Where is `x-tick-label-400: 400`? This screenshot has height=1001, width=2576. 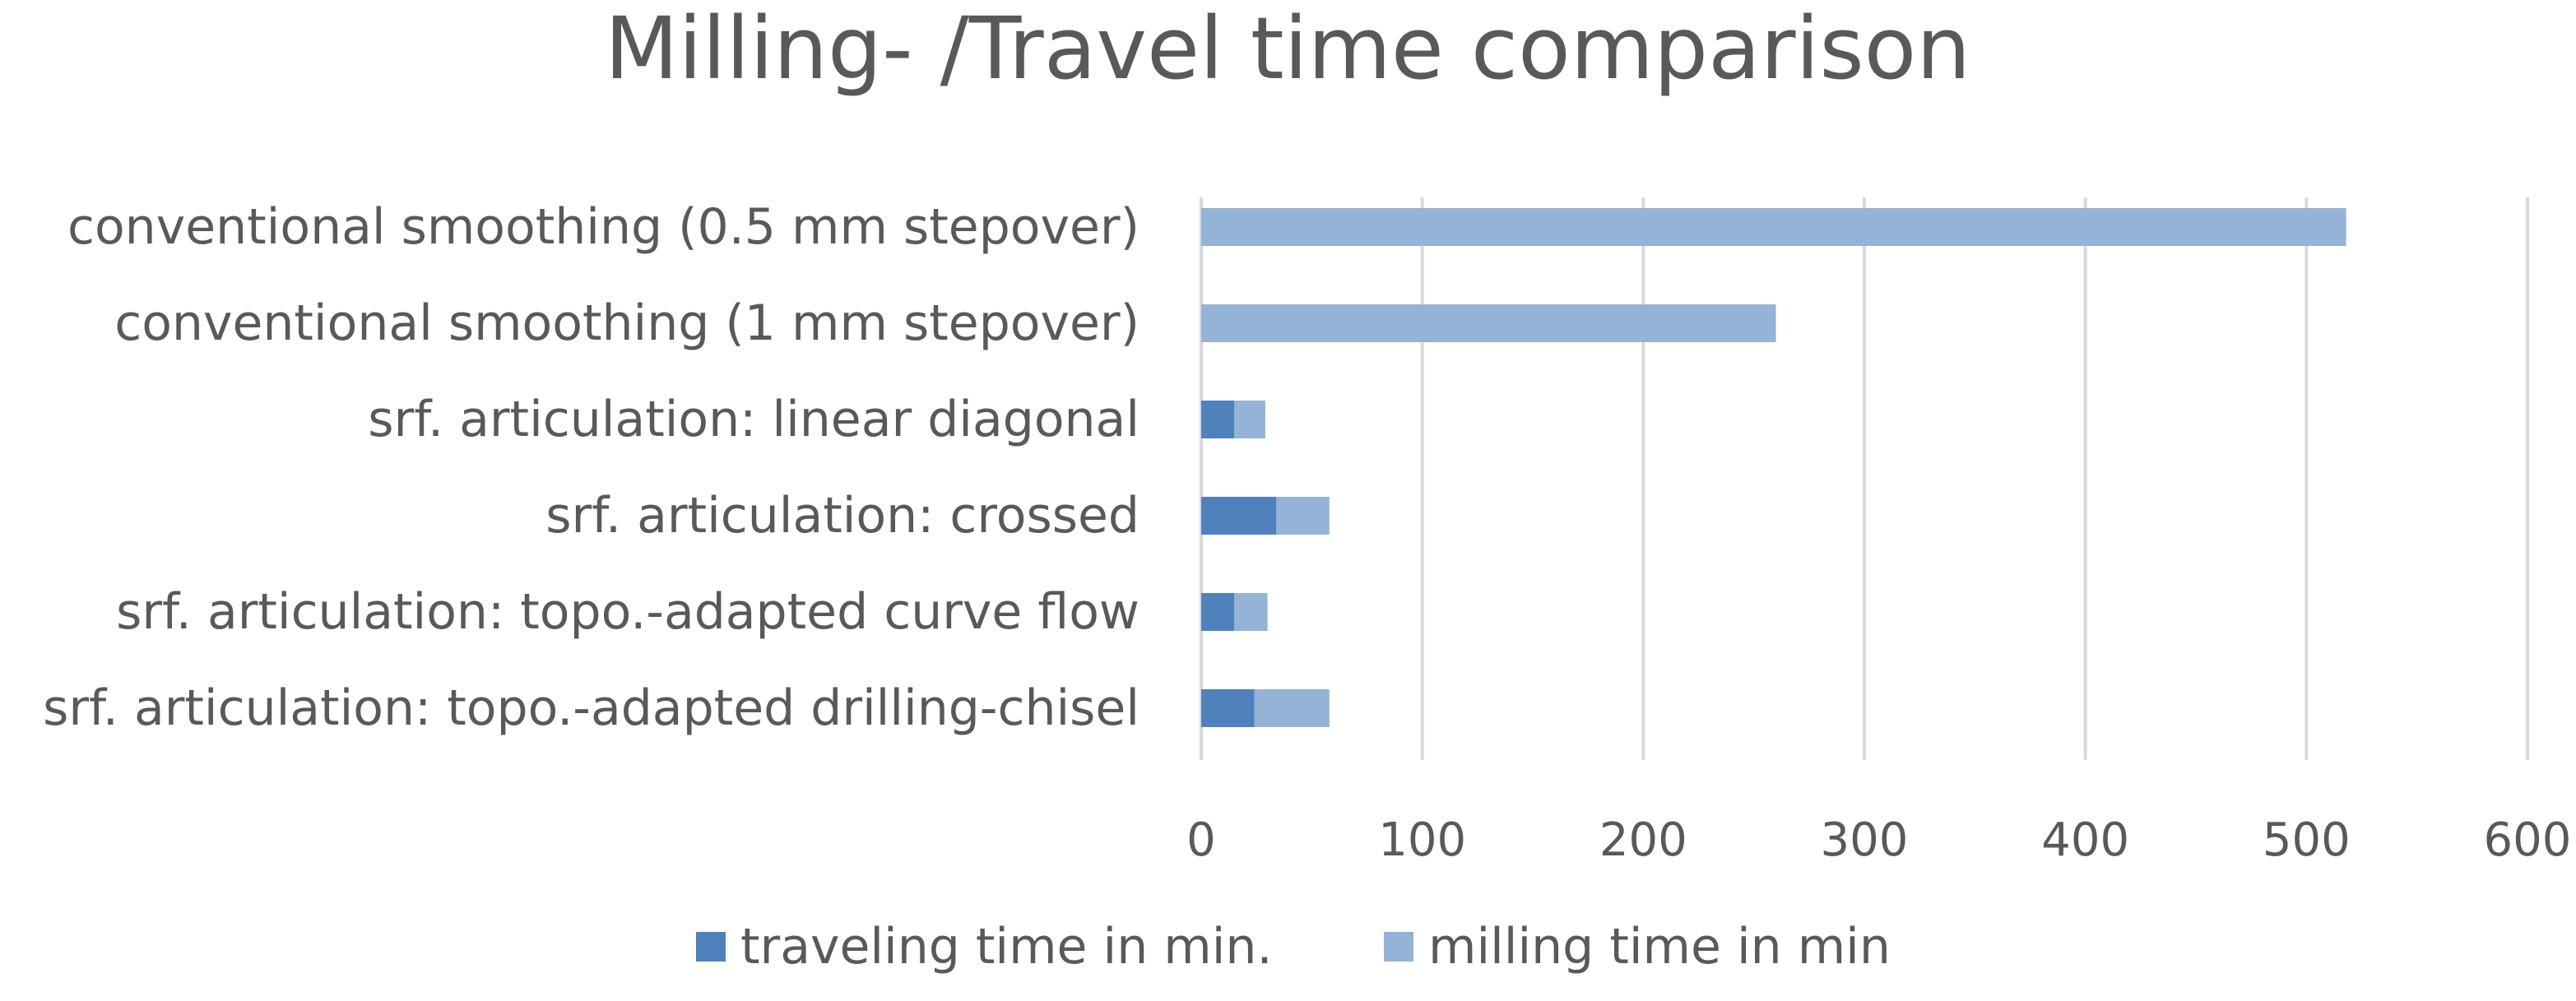 x-tick-label-400: 400 is located at coordinates (2085, 840).